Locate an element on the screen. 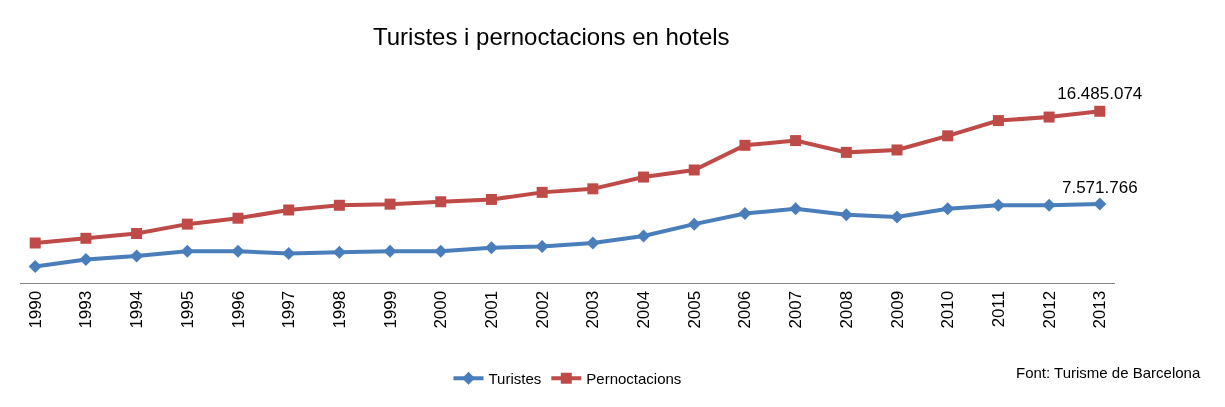 The height and width of the screenshot is (407, 1225). x-tick-label: 2007 is located at coordinates (796, 309).